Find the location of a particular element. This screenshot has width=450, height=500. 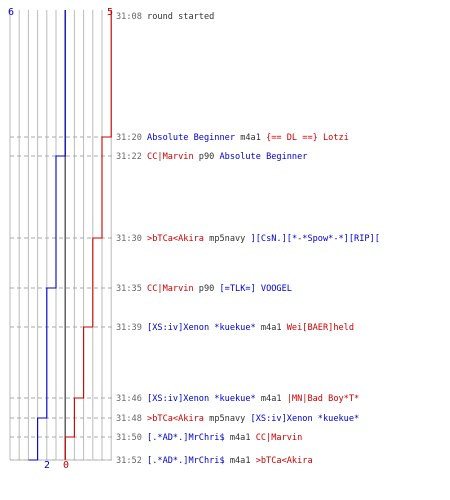

blue-player-name: ][CsN.][*-*Spow*-*][RIP][ is located at coordinates (315, 239).